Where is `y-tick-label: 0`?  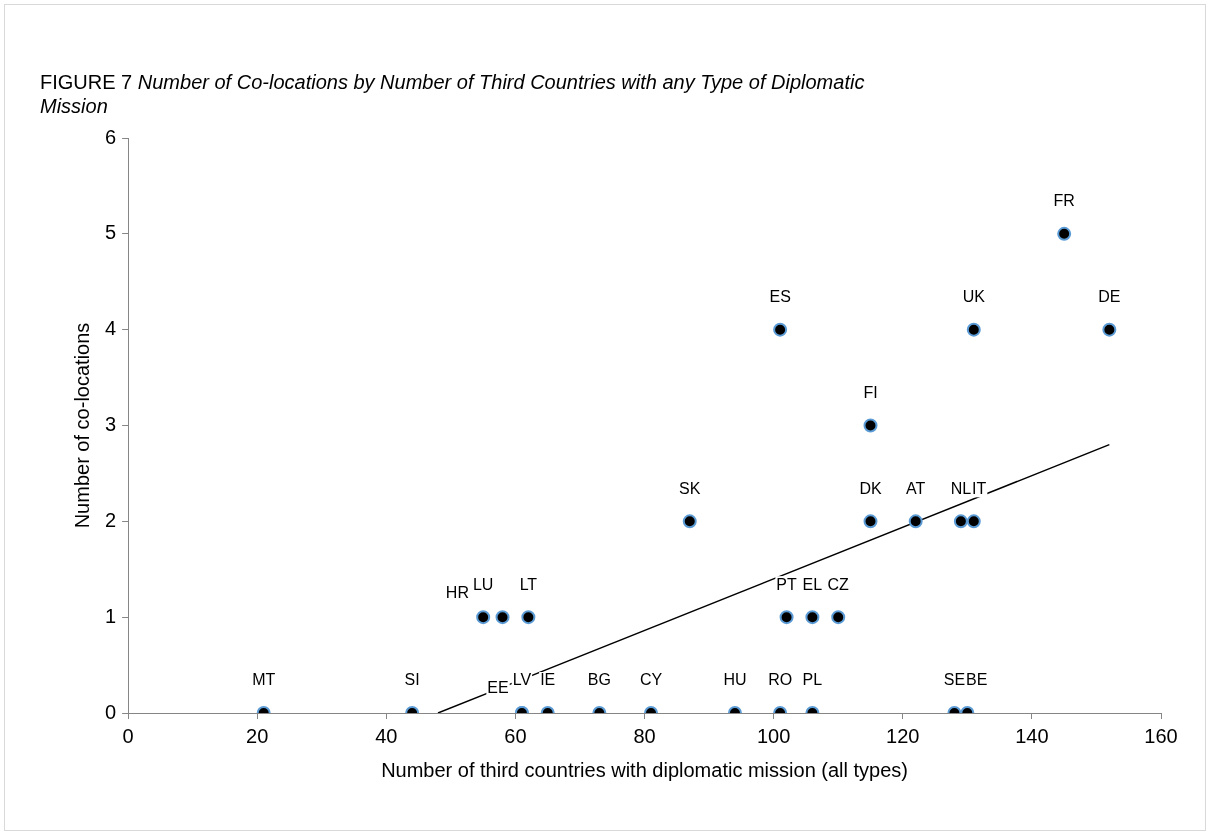
y-tick-label: 0 is located at coordinates (111, 711).